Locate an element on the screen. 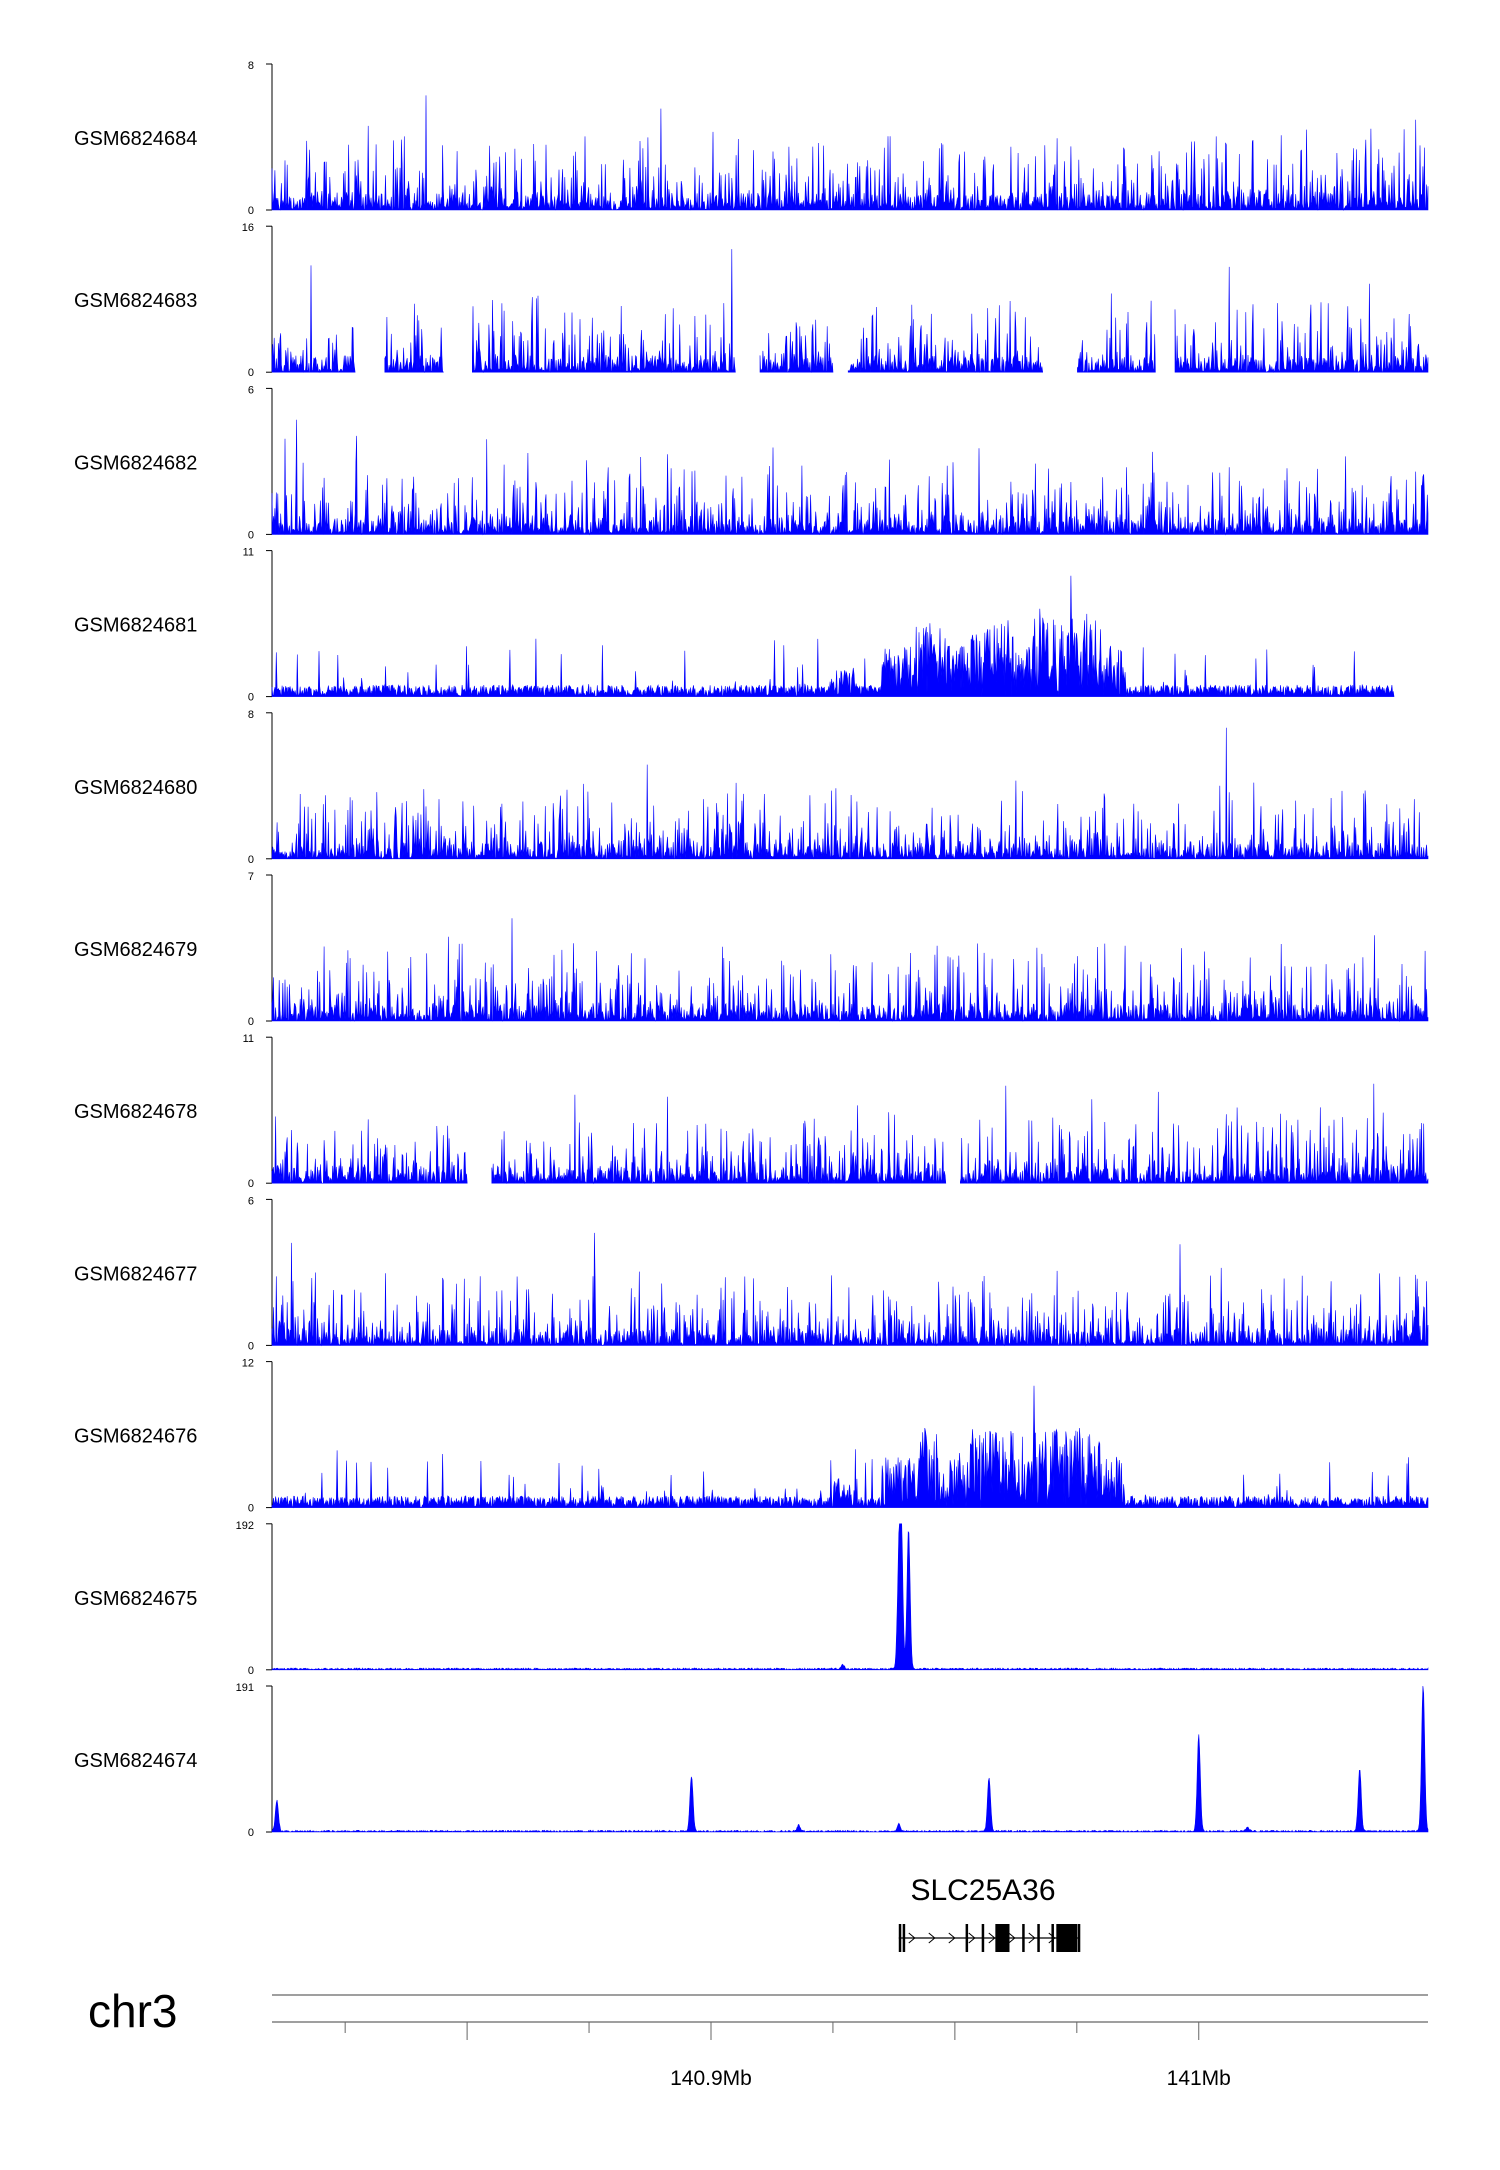  track-name: GSM6824676 is located at coordinates (135, 1437).